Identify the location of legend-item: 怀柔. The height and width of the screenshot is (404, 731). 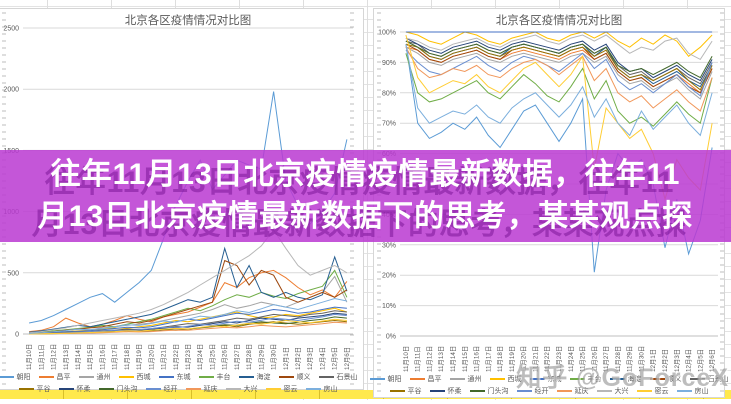
(74, 389).